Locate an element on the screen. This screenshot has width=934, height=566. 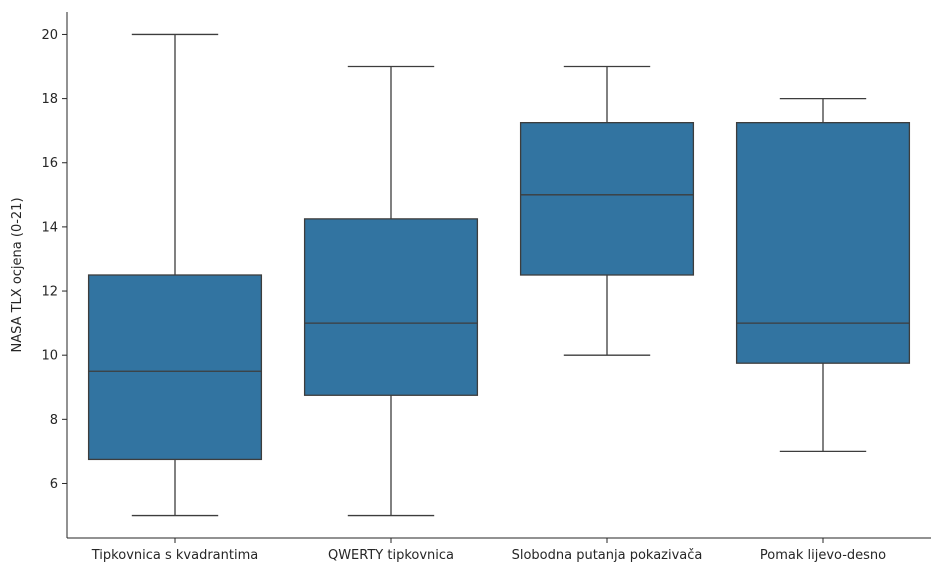
x-tick-label: Pomak lijevo-desno is located at coordinates (823, 555).